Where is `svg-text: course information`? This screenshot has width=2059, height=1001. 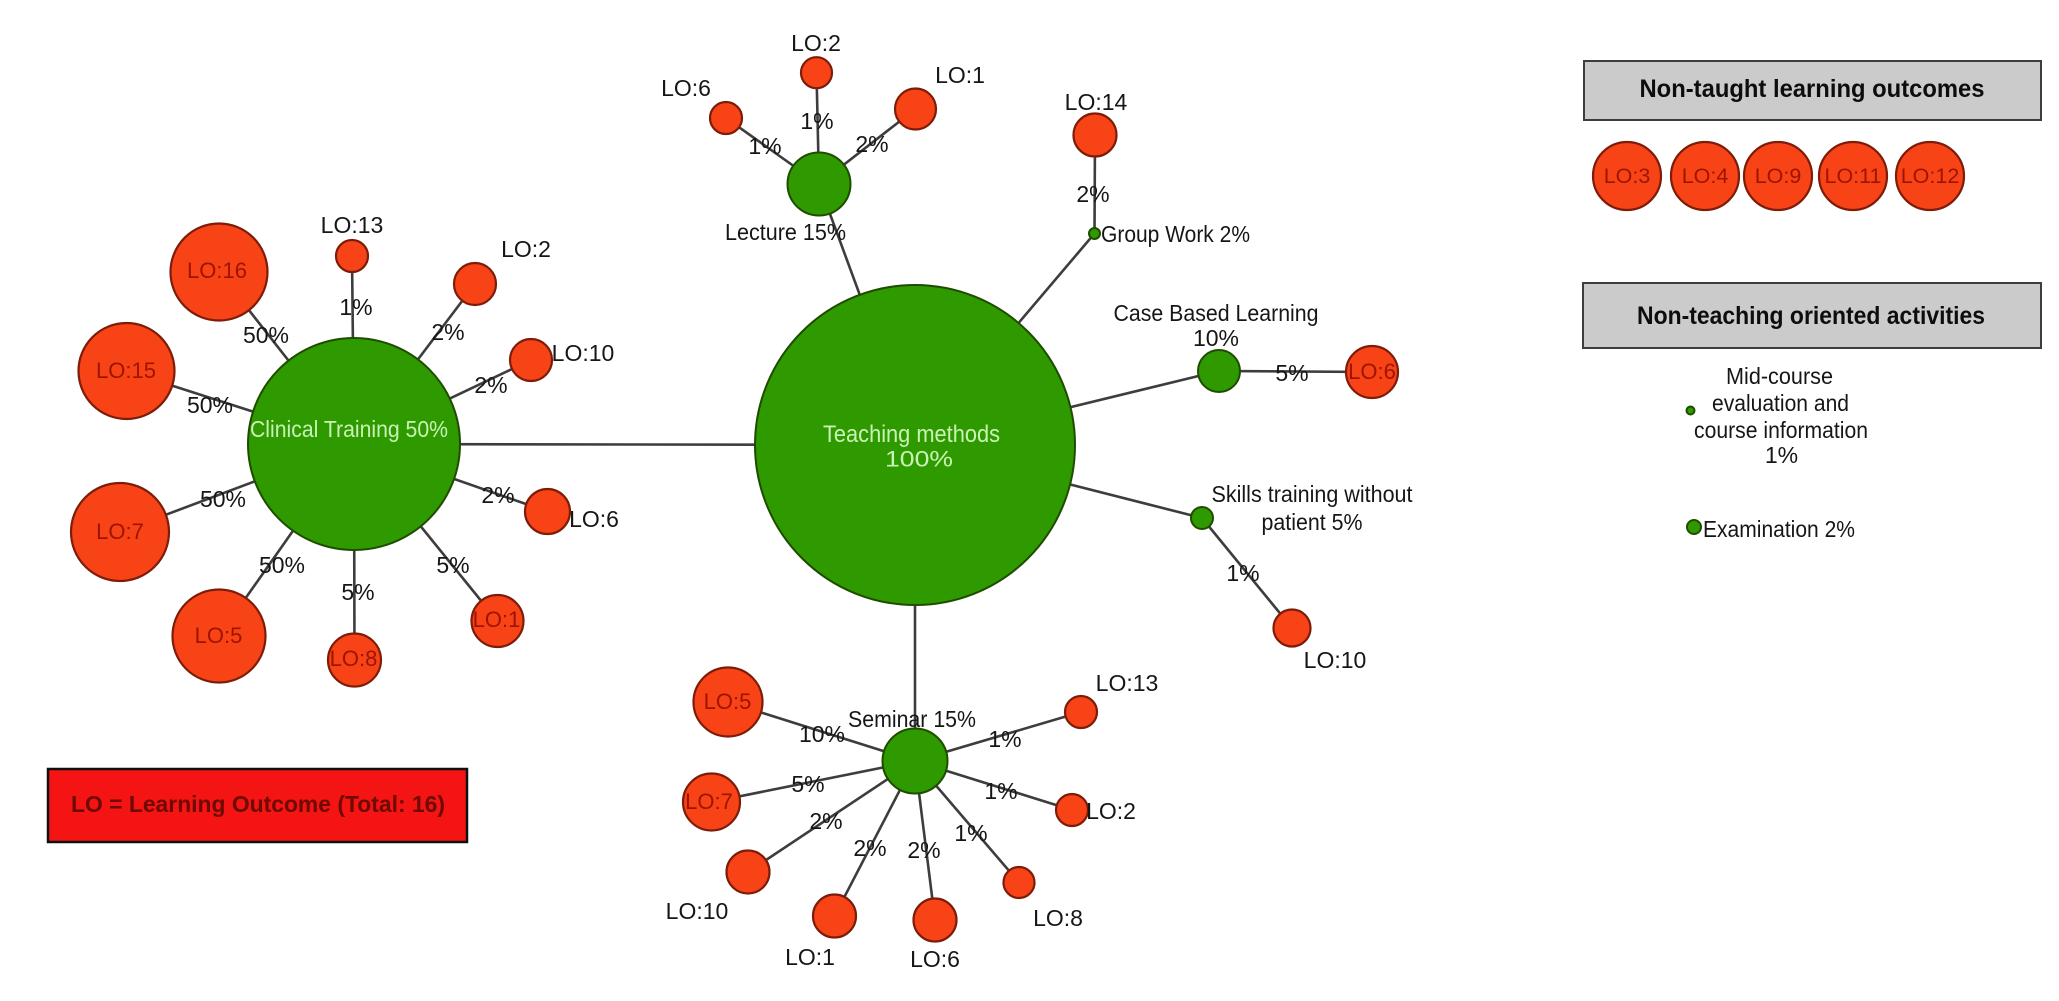
svg-text: course information is located at coordinates (1781, 430).